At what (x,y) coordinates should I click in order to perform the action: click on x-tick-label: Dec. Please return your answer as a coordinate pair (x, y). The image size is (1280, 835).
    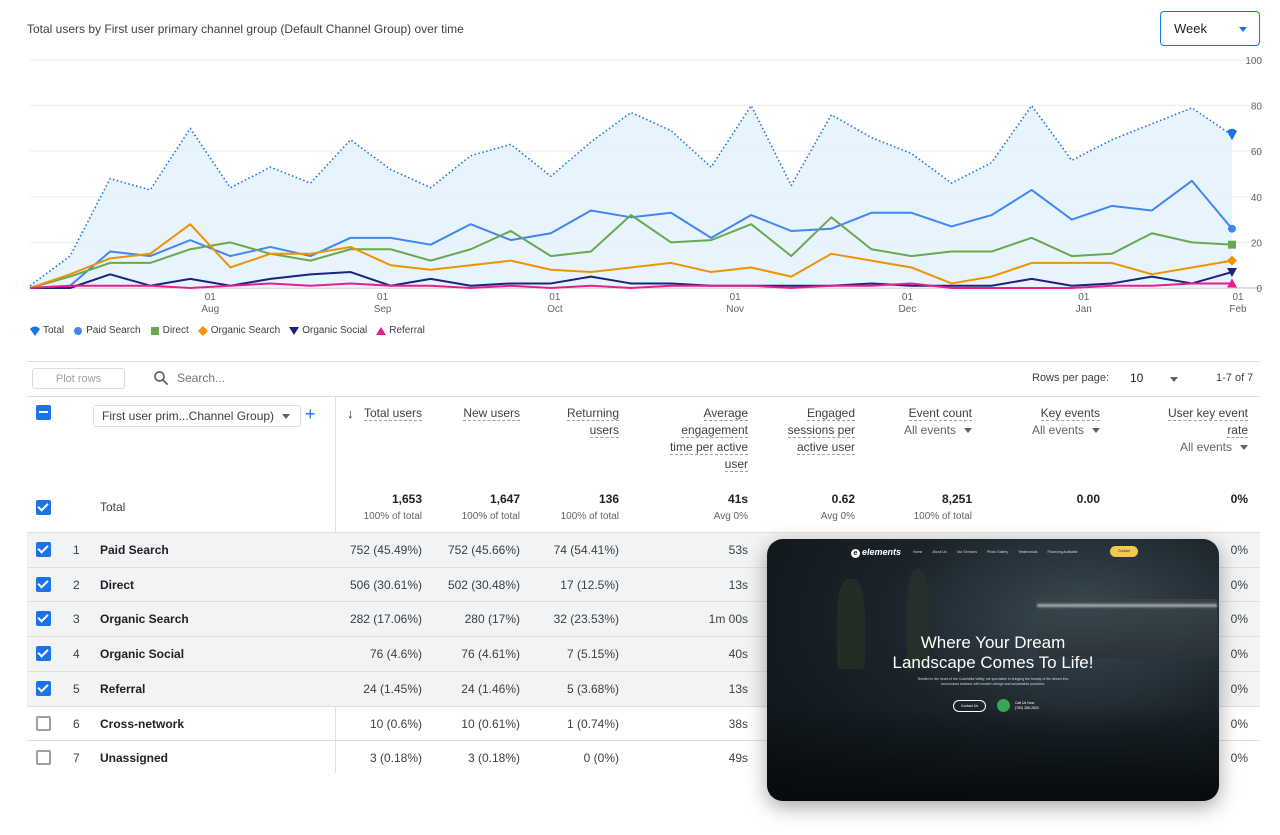
    Looking at the image, I should click on (908, 309).